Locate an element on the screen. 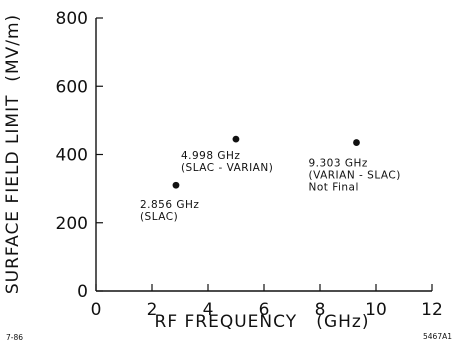  point-annotation-line: (SLAC - VARIAN) is located at coordinates (227, 168).